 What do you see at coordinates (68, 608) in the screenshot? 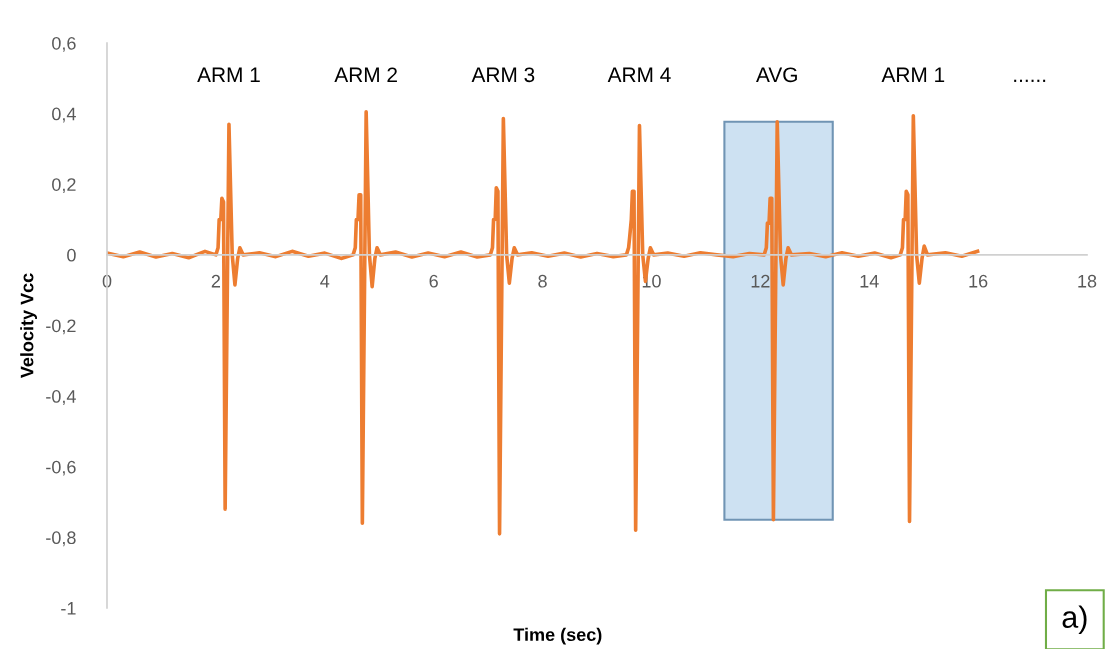
I see `y-tick-label: -1` at bounding box center [68, 608].